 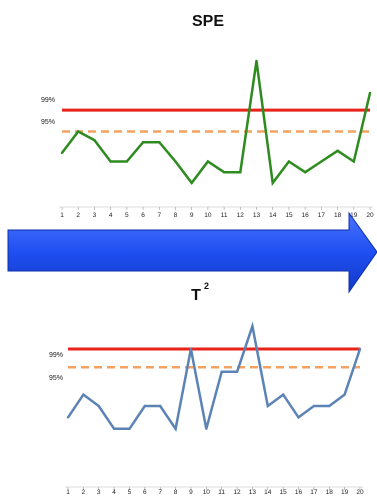 What do you see at coordinates (330, 492) in the screenshot?
I see `t2-x-tick-label: 18` at bounding box center [330, 492].